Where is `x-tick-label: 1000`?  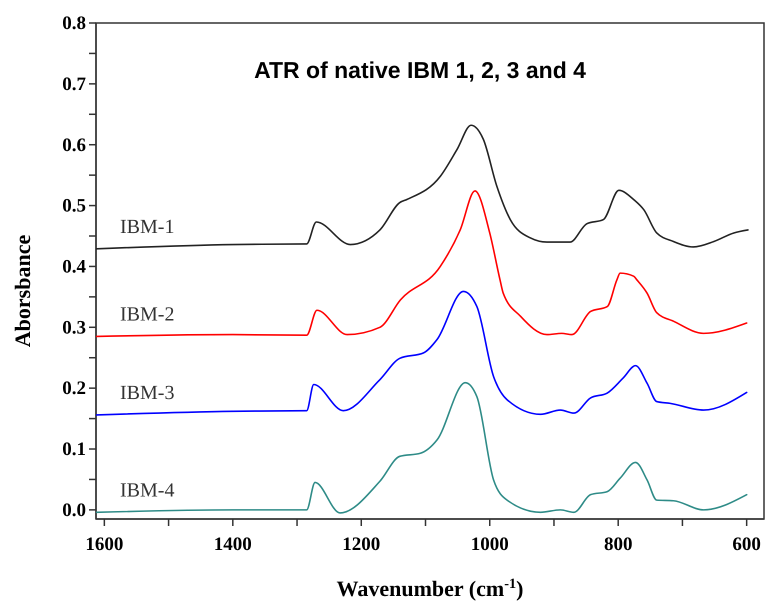
x-tick-label: 1000 is located at coordinates (489, 544).